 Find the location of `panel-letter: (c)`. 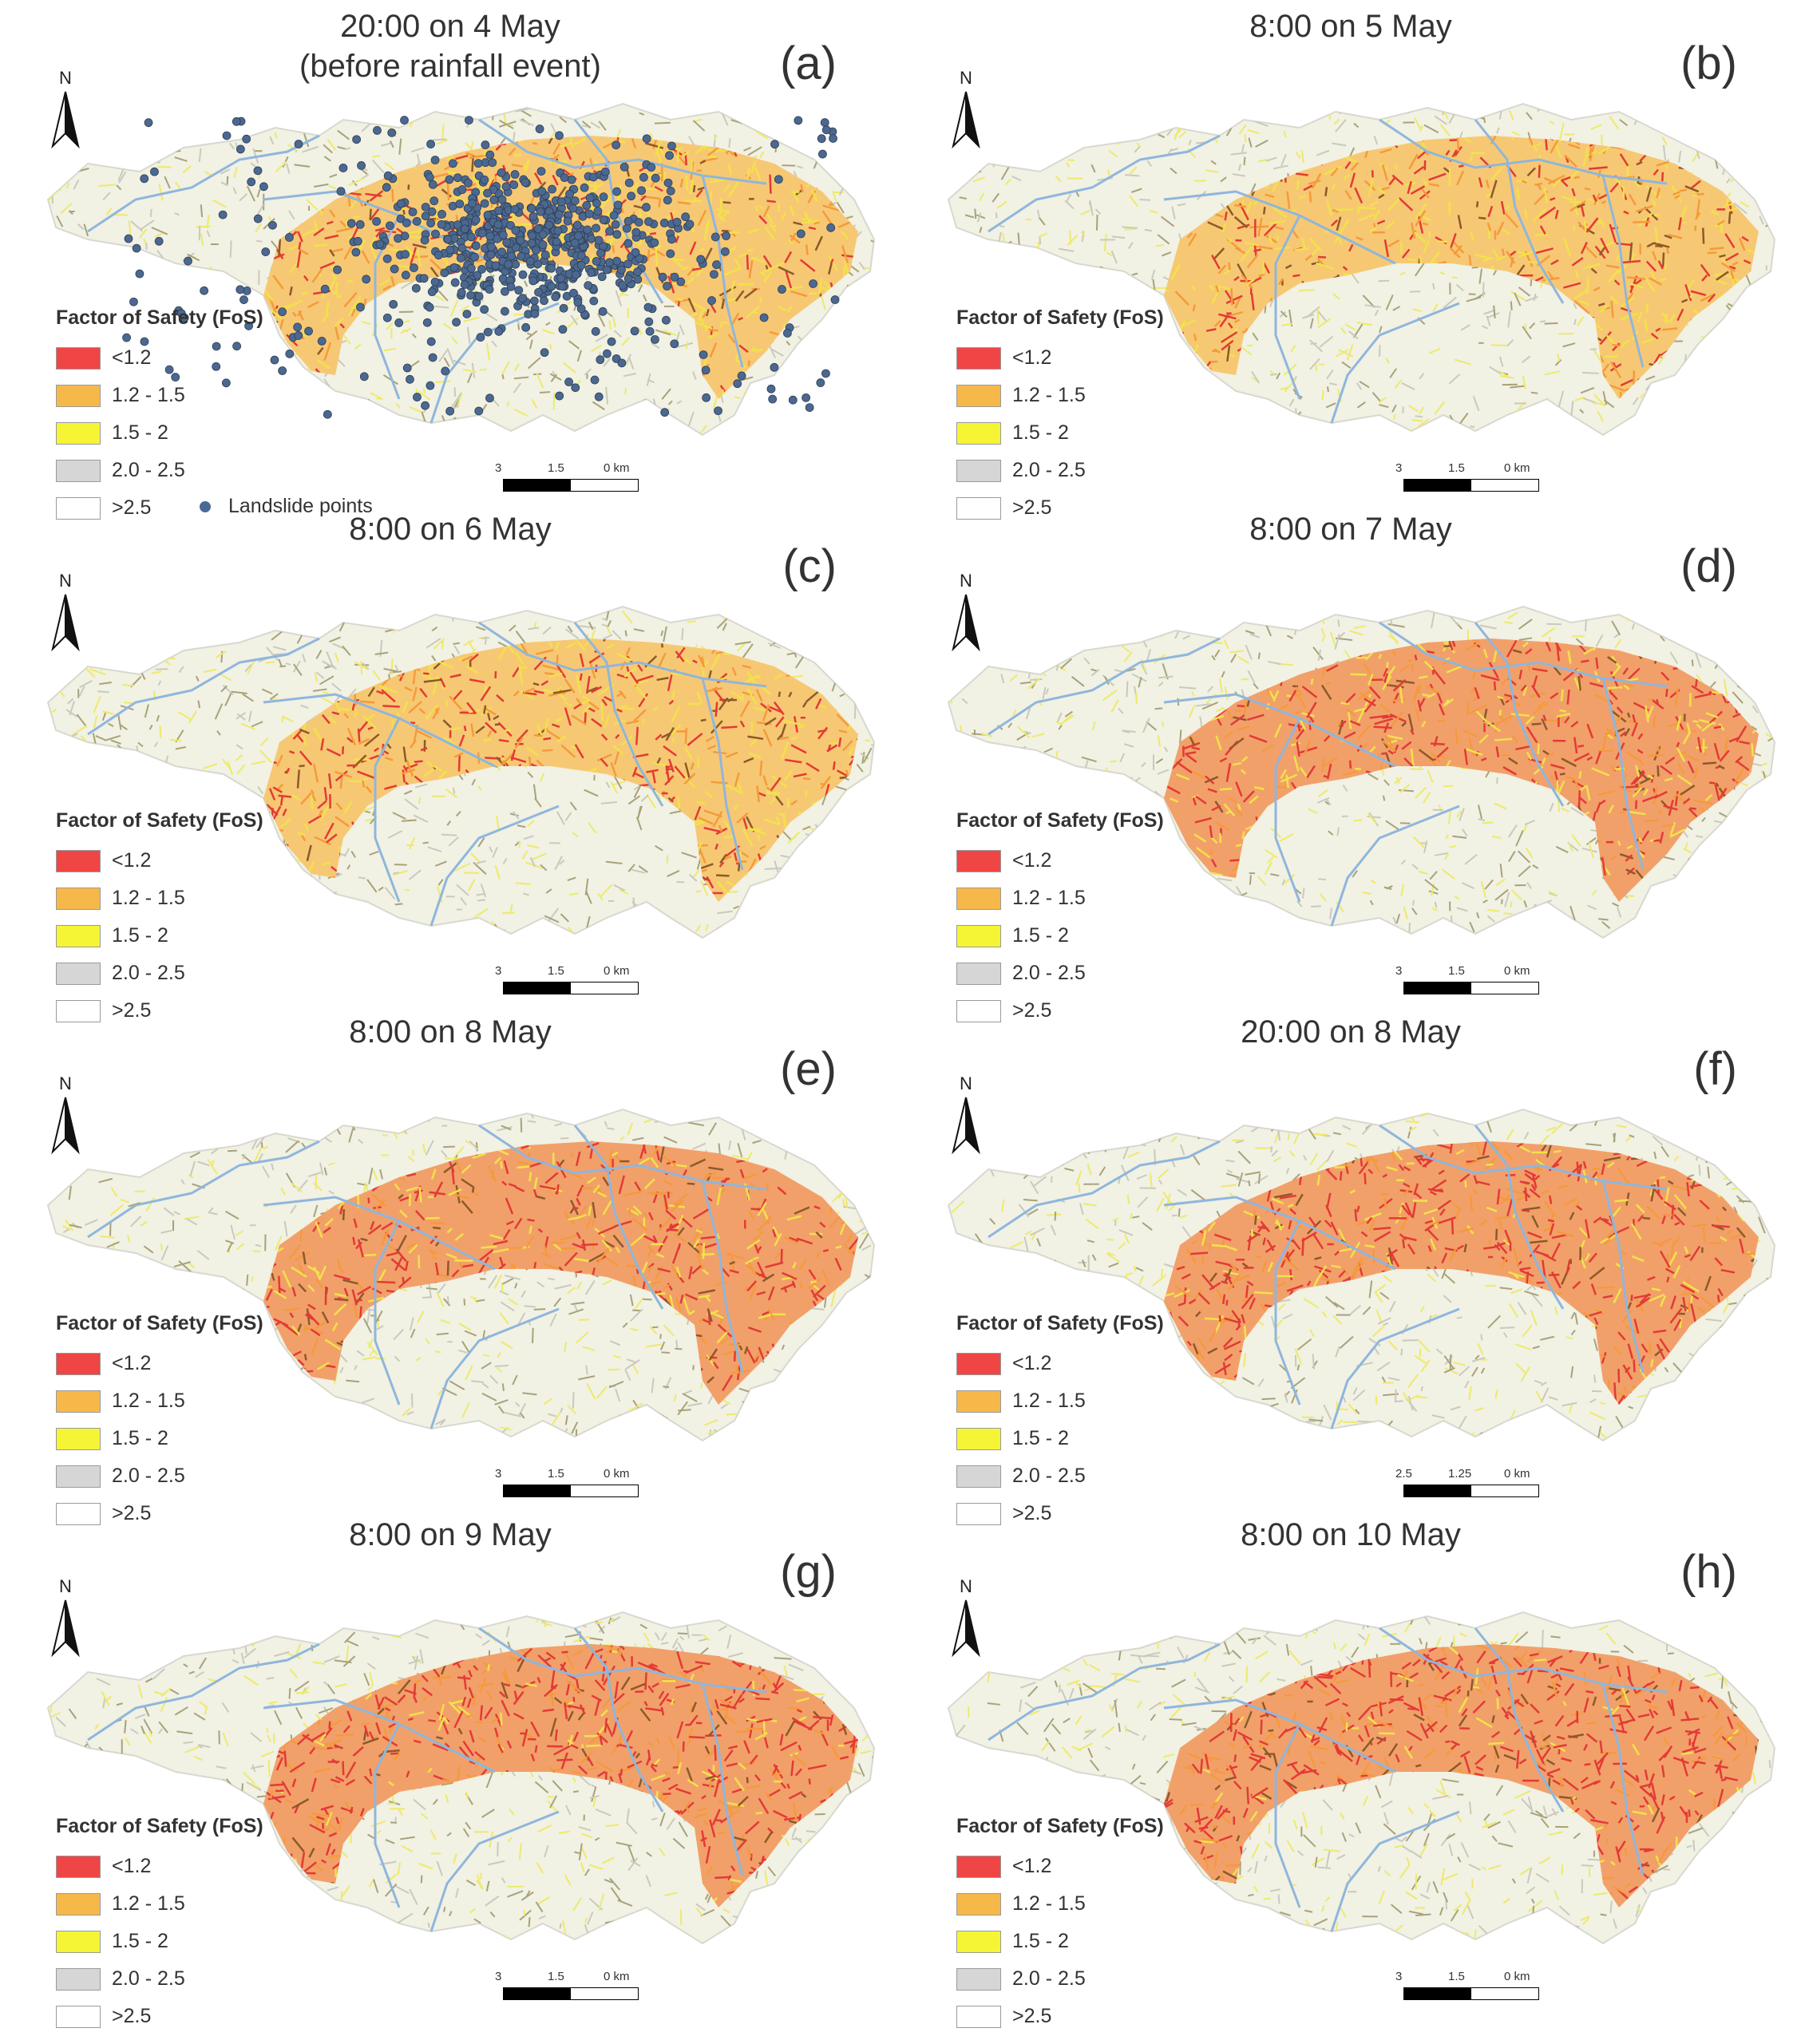

panel-letter: (c) is located at coordinates (809, 566).